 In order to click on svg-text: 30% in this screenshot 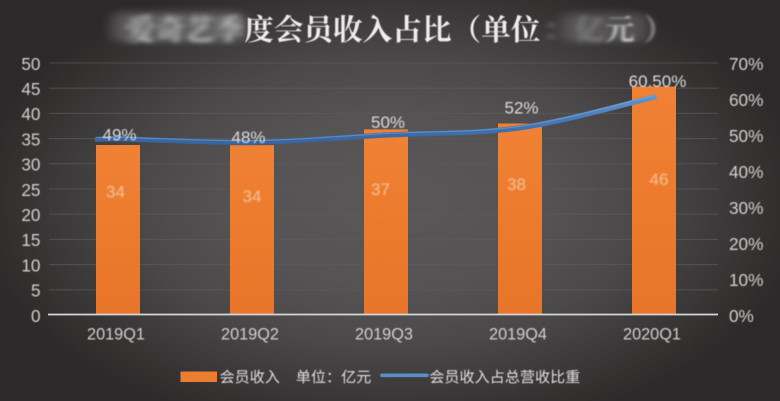, I will do `click(746, 208)`.